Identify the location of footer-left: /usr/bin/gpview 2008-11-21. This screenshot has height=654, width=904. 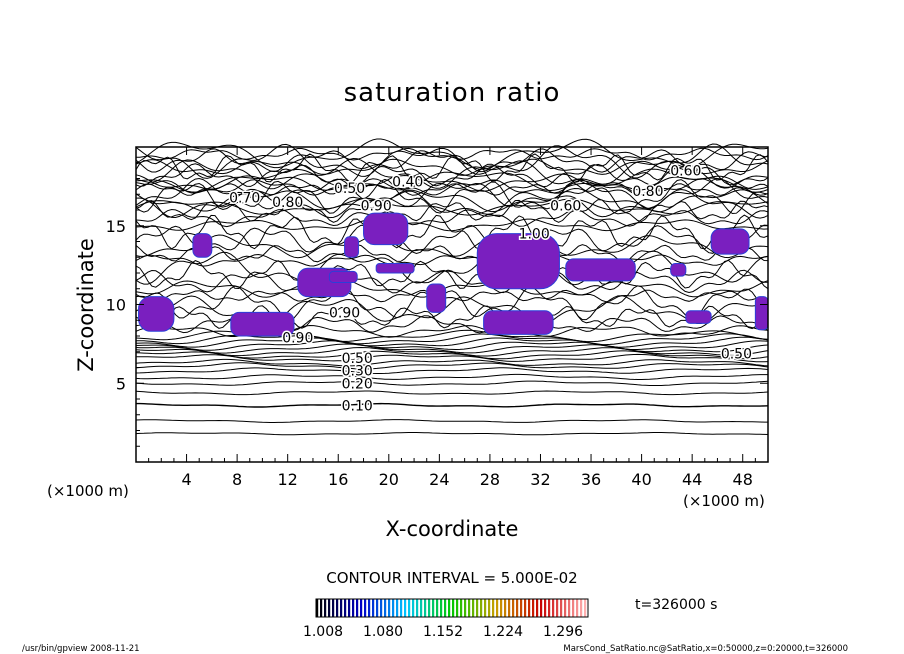
(81, 649).